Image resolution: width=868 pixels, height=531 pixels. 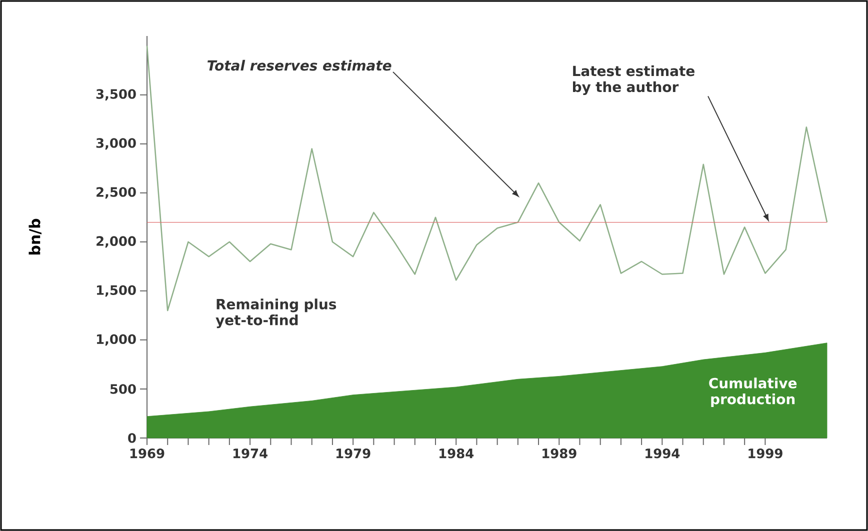 What do you see at coordinates (132, 438) in the screenshot?
I see `y-tick-label: 0` at bounding box center [132, 438].